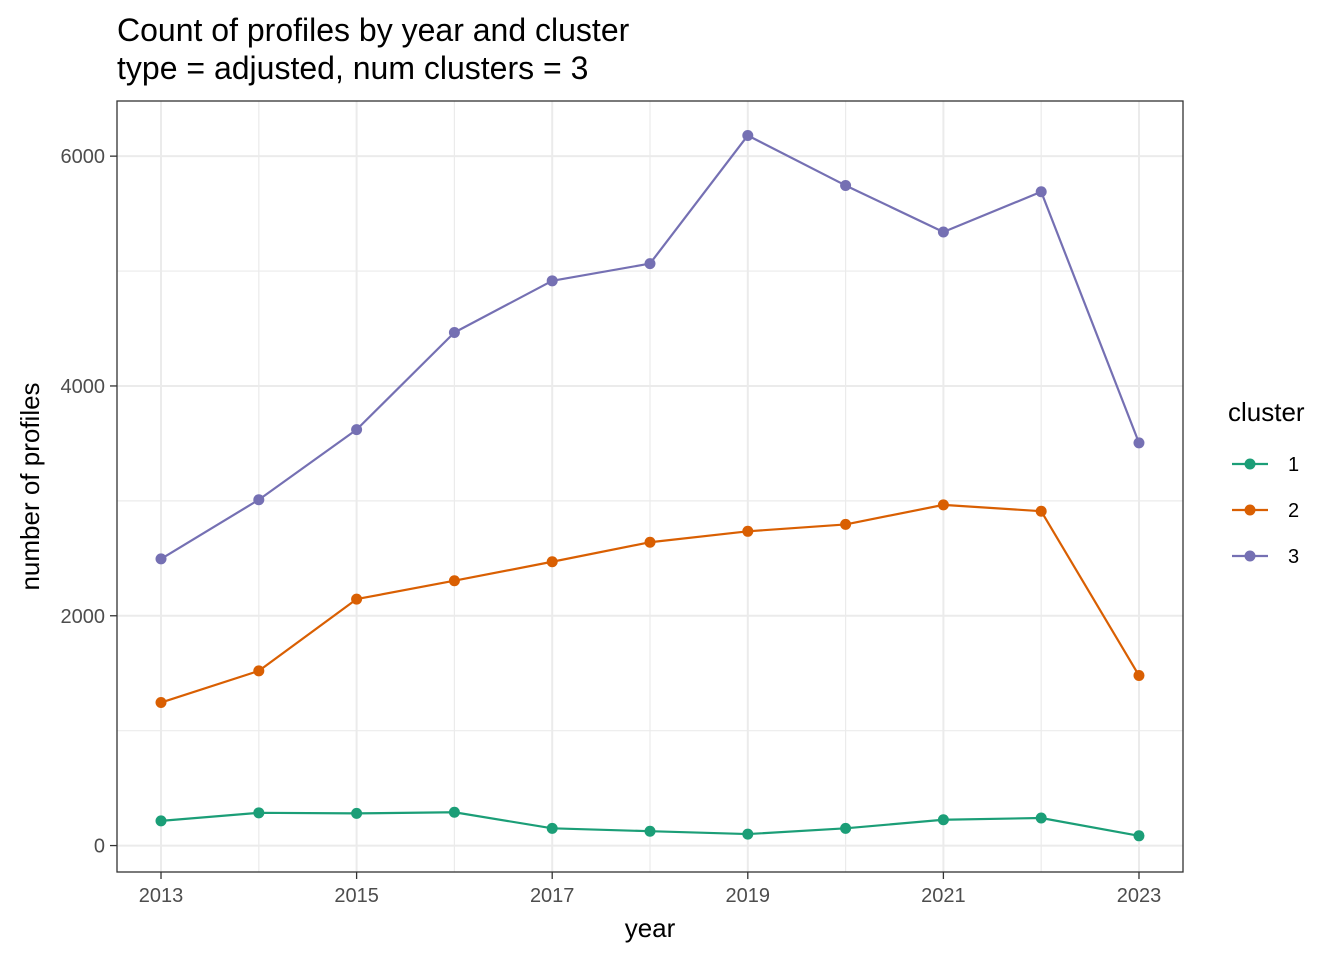  Describe the element at coordinates (356, 896) in the screenshot. I see `x-tick-label: 2015` at that location.